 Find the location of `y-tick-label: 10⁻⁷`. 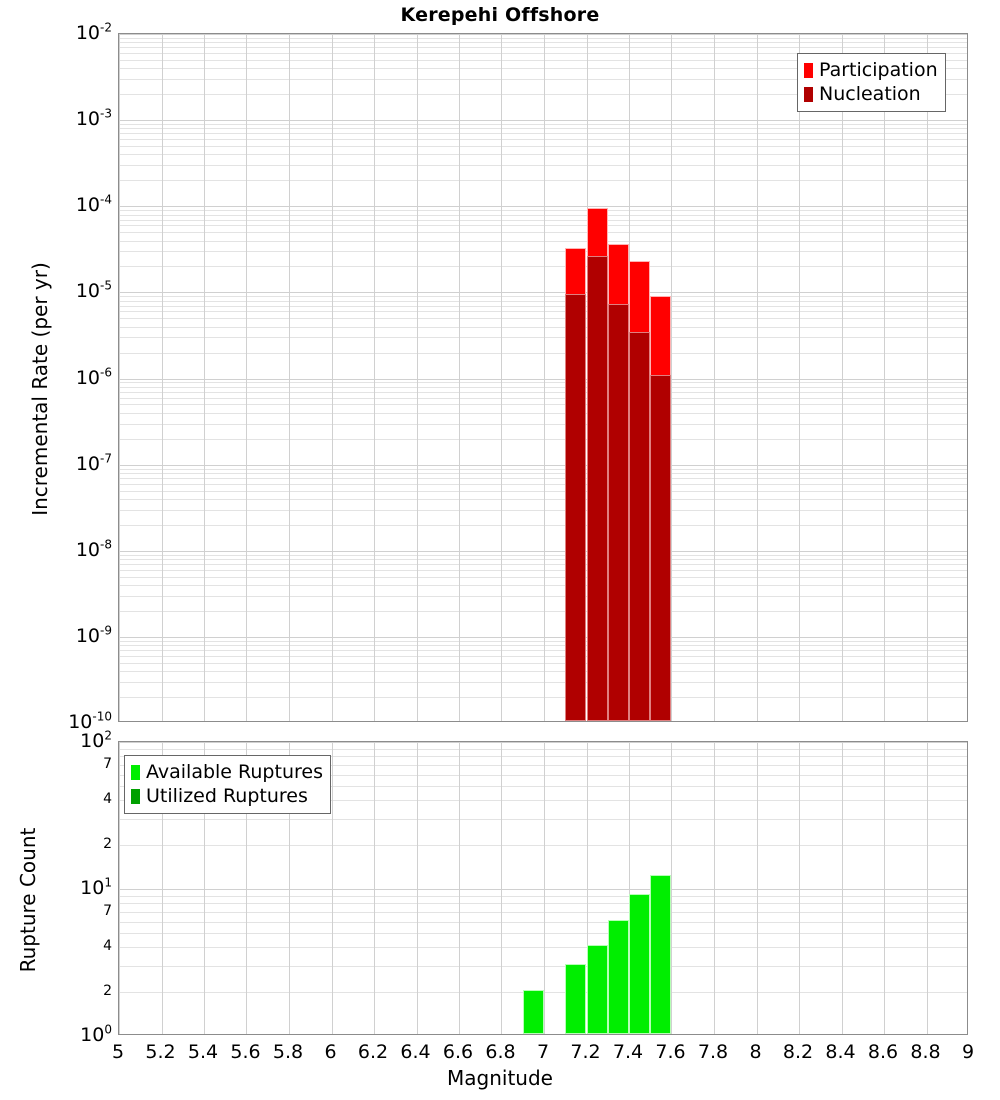

y-tick-label: 10⁻⁷ is located at coordinates (93, 463).